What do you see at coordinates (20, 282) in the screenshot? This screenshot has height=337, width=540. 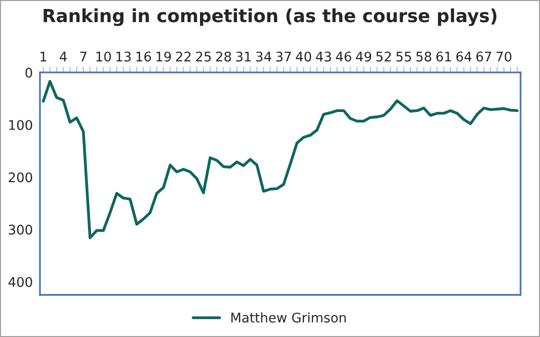 I see `y-tick-label: 400` at bounding box center [20, 282].